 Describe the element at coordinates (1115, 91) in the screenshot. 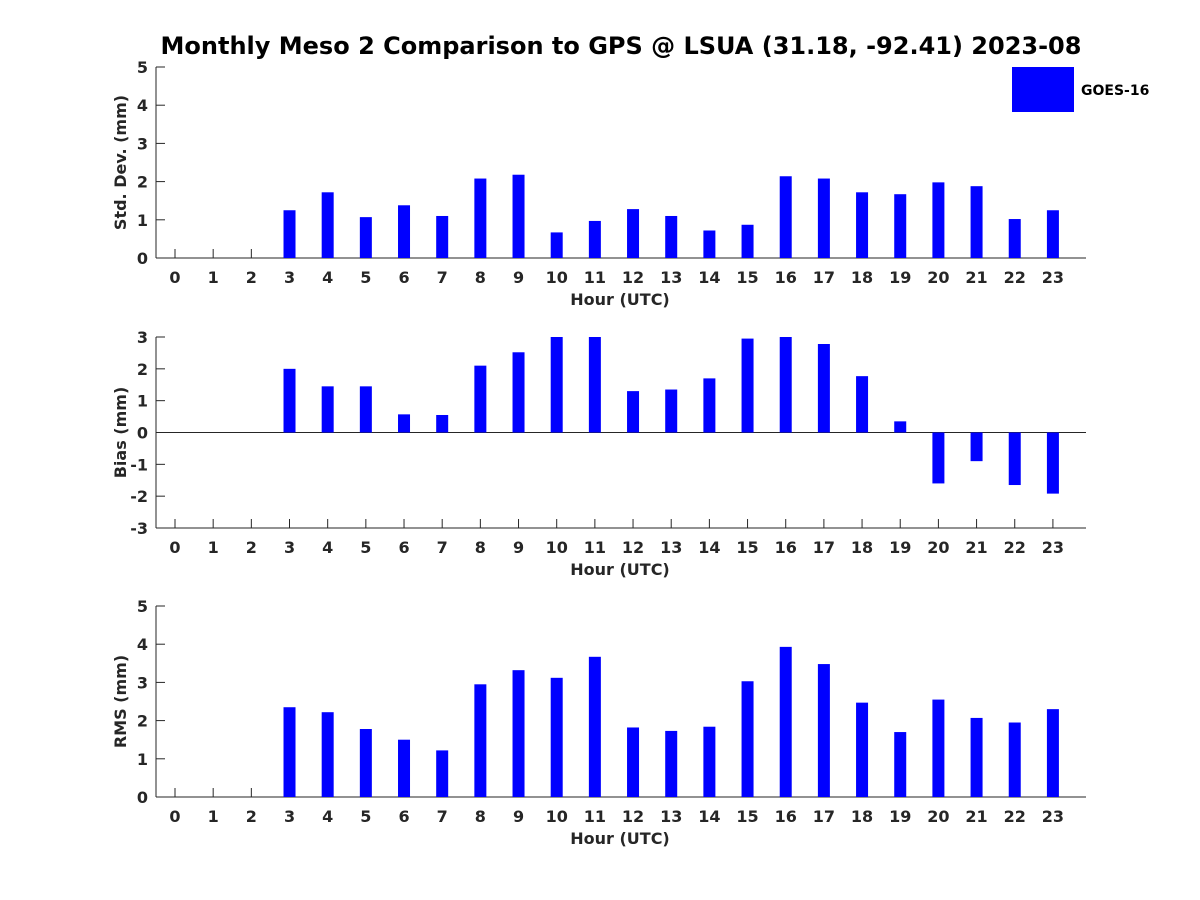

I see `legend-label: GOES-16` at that location.